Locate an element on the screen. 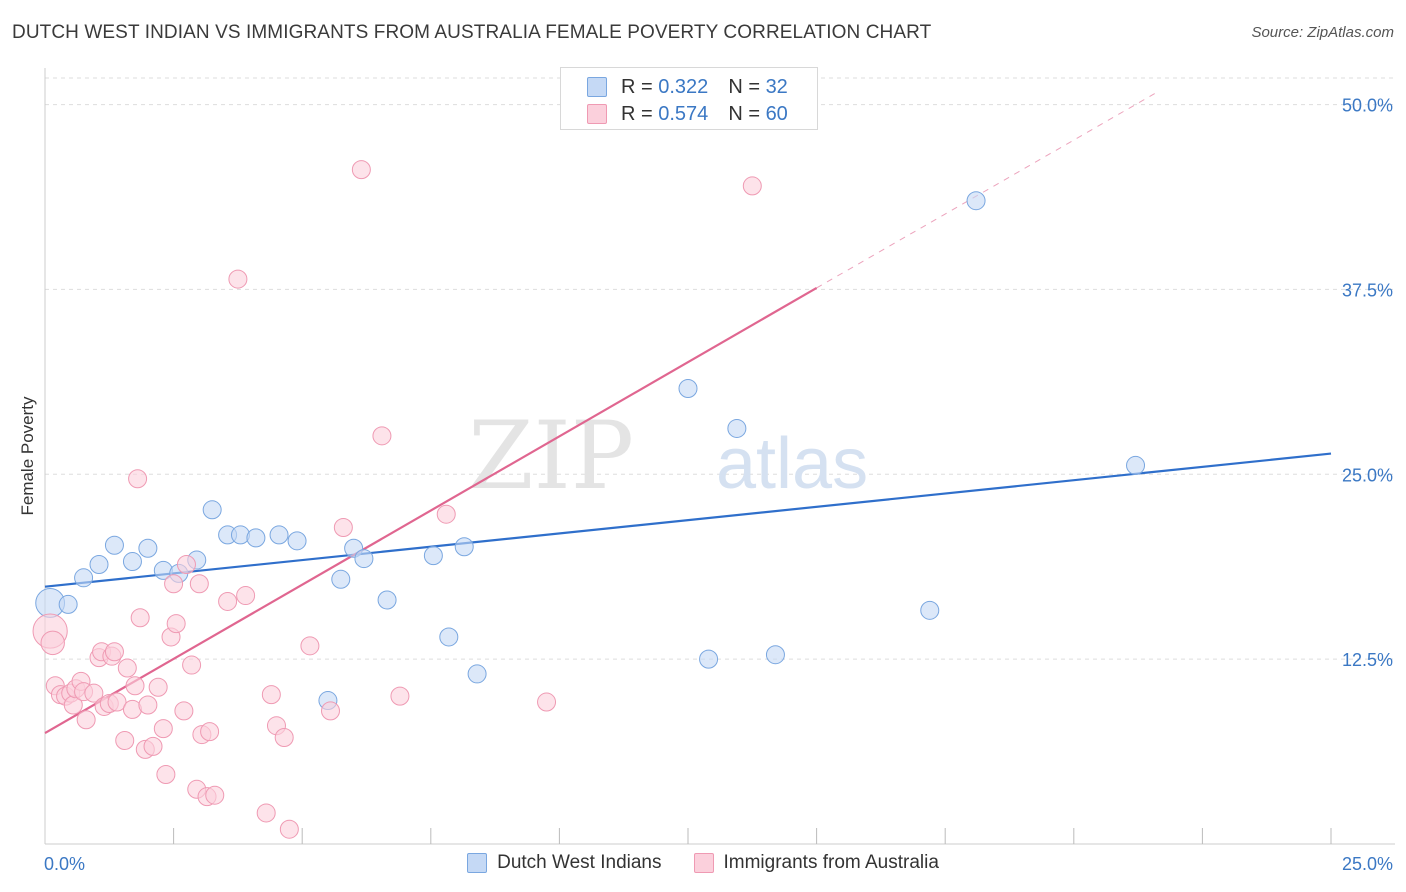 The width and height of the screenshot is (1406, 892). y-tick-label: 25.0% is located at coordinates (1367, 475).